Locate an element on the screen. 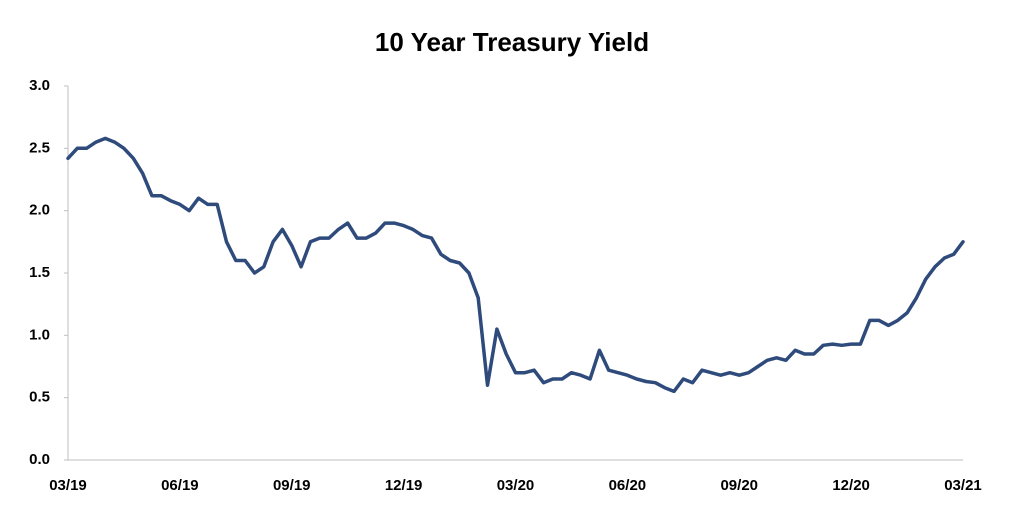 Image resolution: width=1024 pixels, height=524 pixels. y-tick-label: 2.5 is located at coordinates (39, 147).